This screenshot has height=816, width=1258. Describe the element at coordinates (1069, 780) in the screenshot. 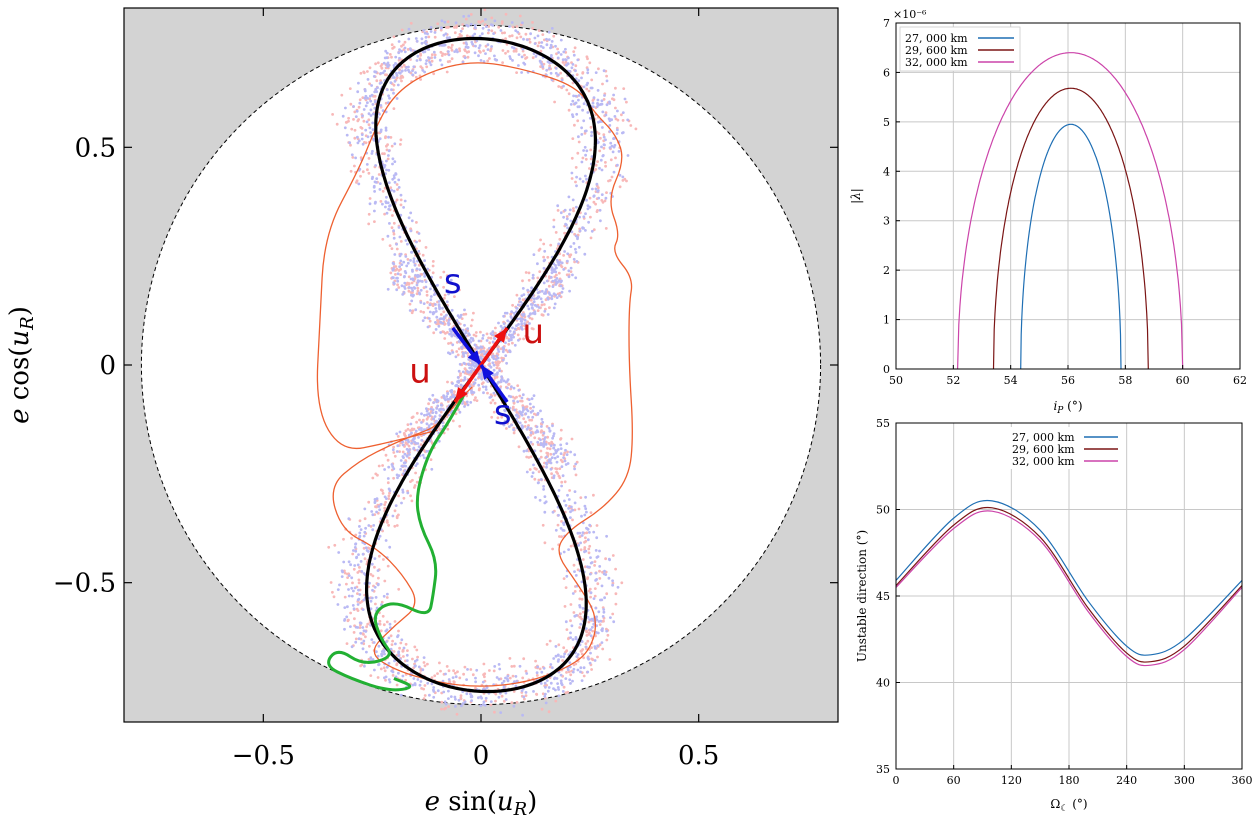

I see `x-tick-label: 180` at that location.